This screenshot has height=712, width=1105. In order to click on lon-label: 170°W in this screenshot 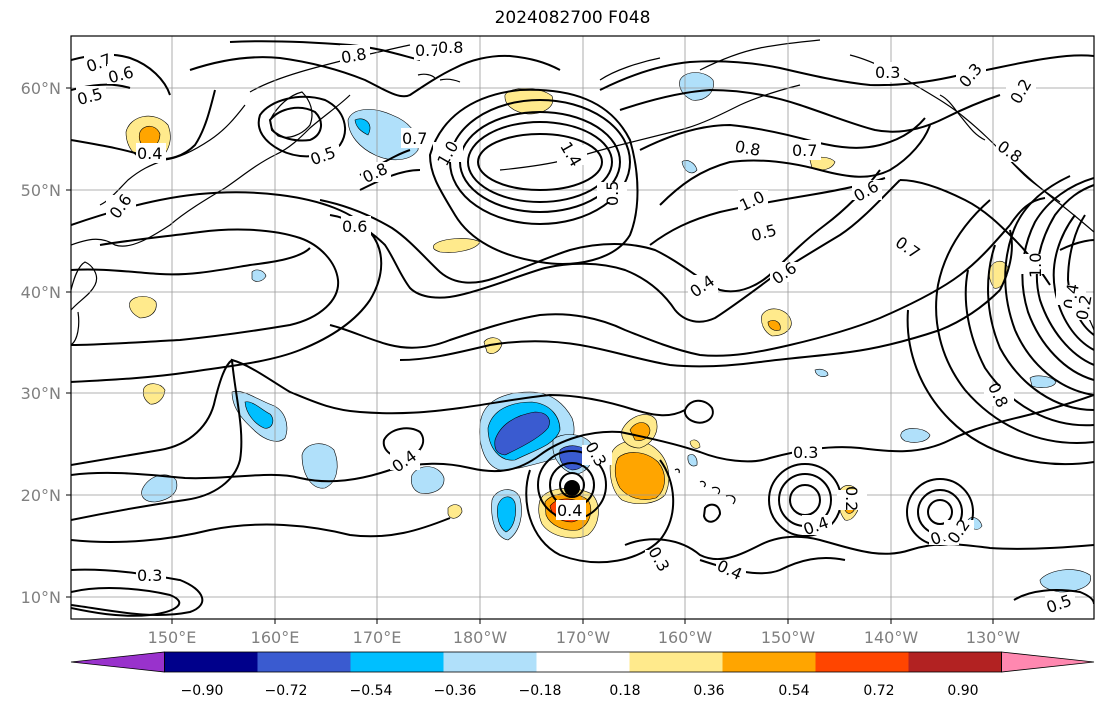, I will do `click(583, 637)`.